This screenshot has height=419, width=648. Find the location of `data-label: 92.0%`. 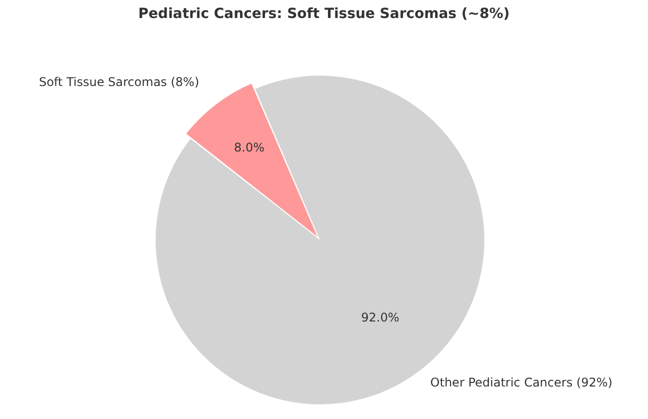

data-label: 92.0% is located at coordinates (380, 317).